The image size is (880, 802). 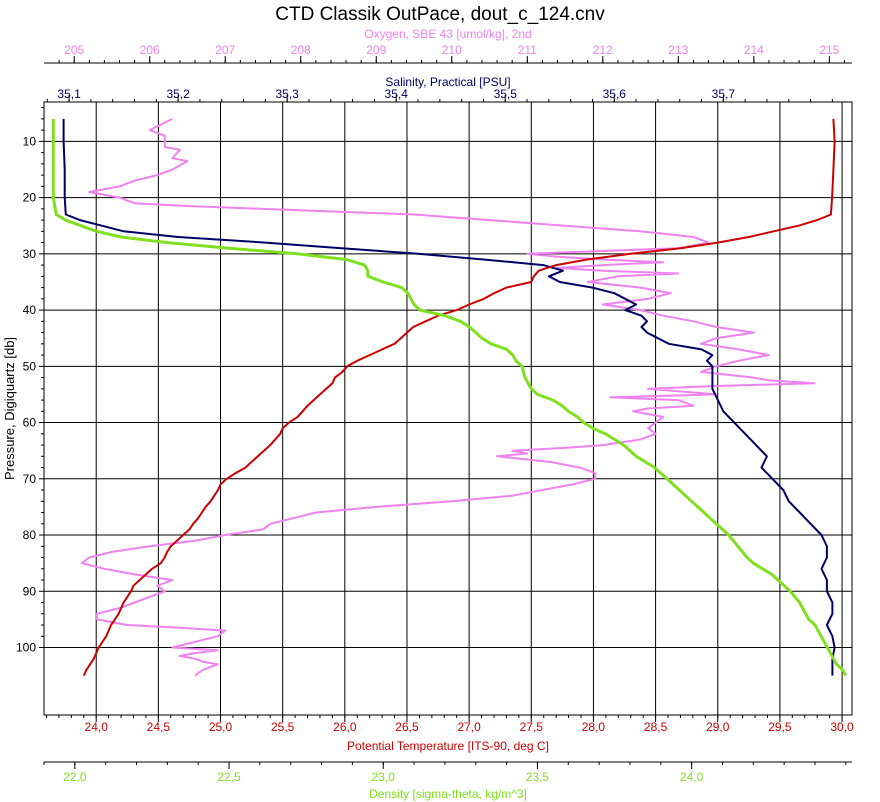 What do you see at coordinates (615, 94) in the screenshot?
I see `salinity-tick-label: 35,6` at bounding box center [615, 94].